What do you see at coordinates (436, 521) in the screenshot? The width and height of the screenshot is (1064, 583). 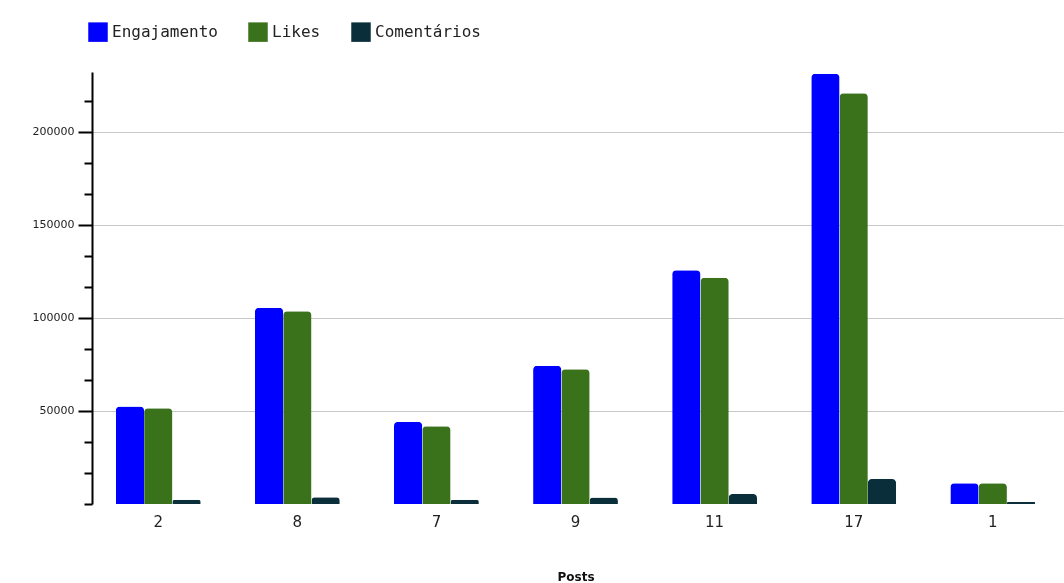 I see `x-tick-label: 7` at bounding box center [436, 521].